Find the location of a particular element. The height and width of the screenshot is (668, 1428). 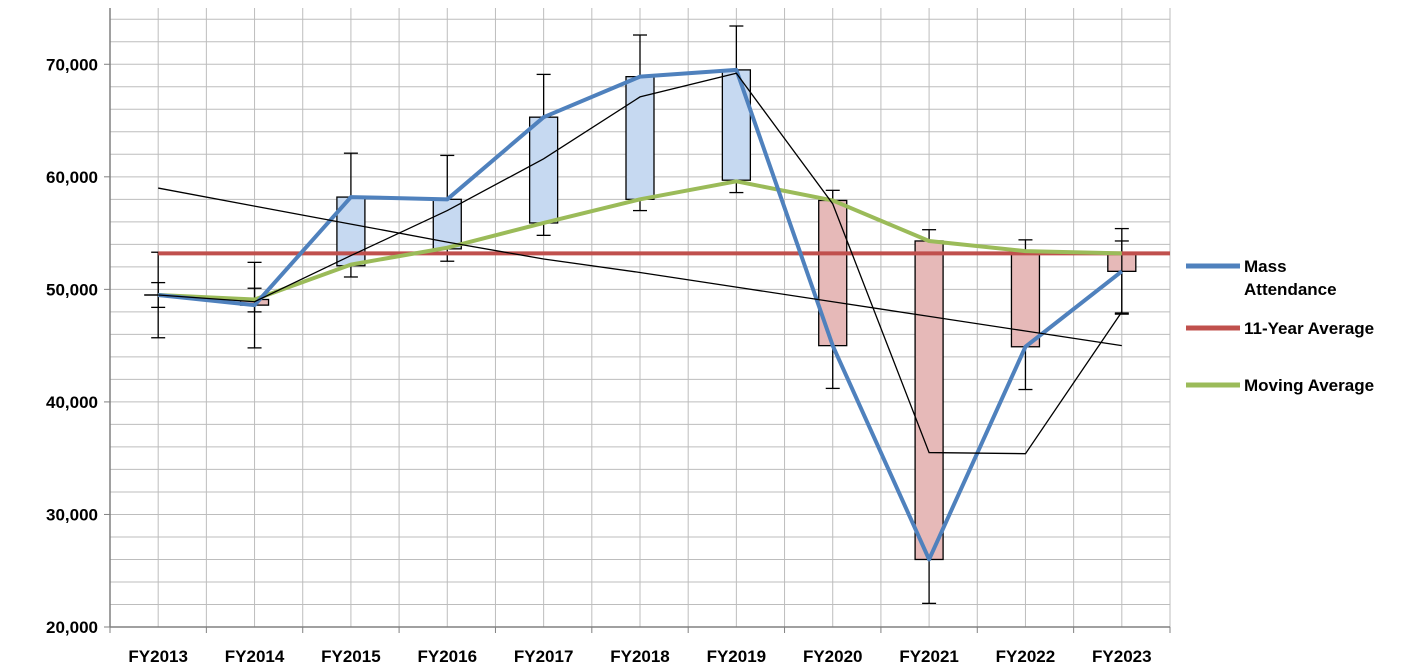

x-tick-label: FY2020 is located at coordinates (833, 656).